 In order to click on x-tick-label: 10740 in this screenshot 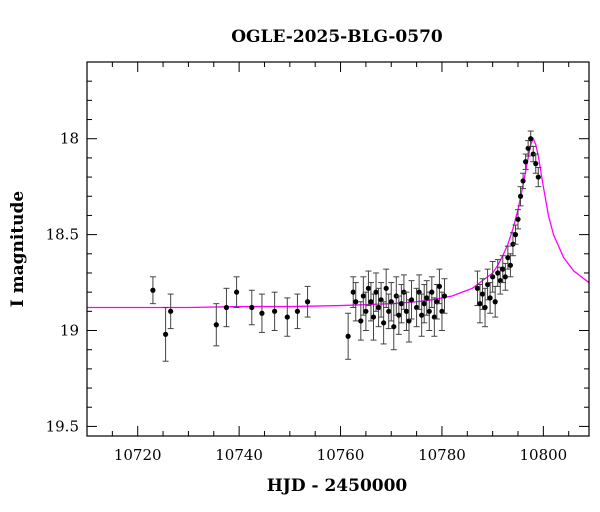, I will do `click(239, 455)`.